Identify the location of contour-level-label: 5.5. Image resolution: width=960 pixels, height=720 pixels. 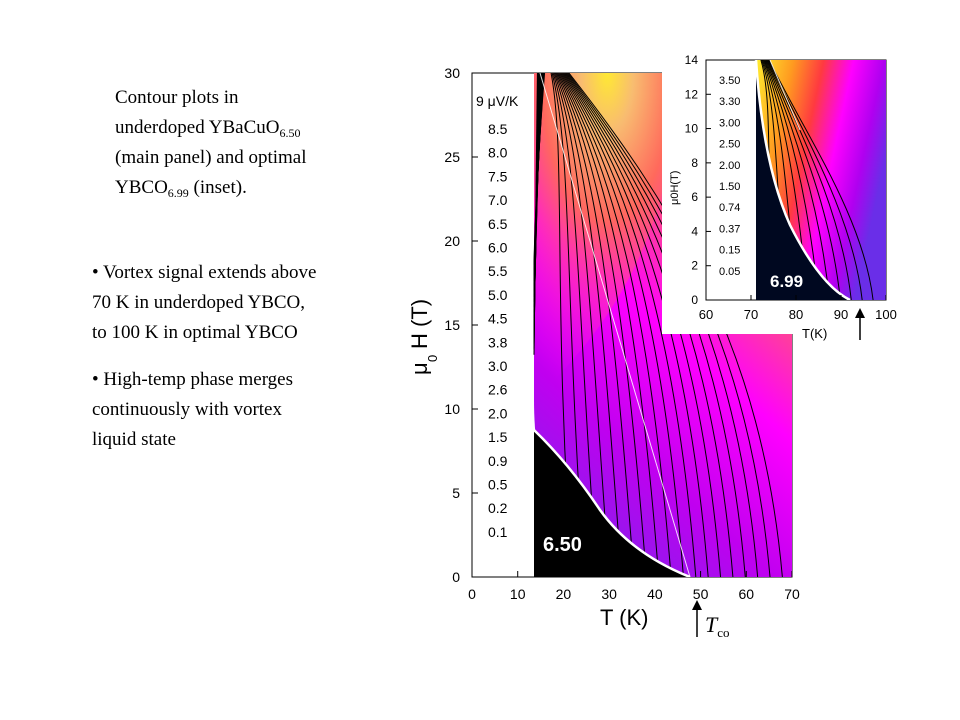
(498, 271).